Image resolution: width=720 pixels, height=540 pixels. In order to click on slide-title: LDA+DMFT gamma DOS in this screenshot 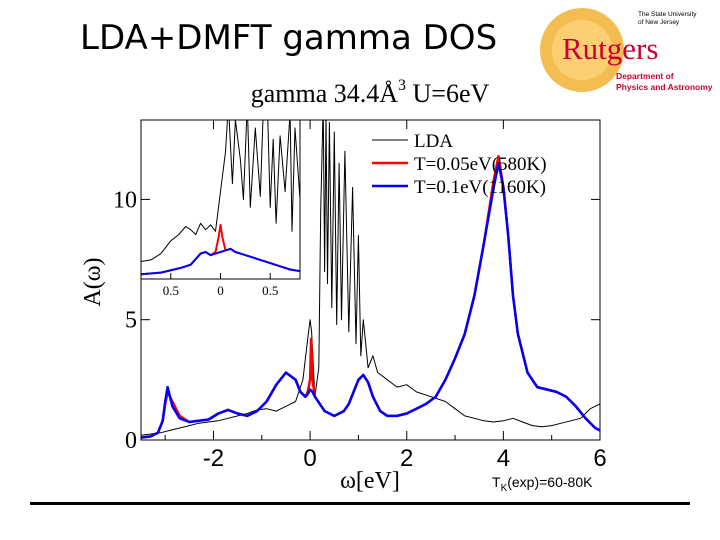, I will do `click(289, 38)`.